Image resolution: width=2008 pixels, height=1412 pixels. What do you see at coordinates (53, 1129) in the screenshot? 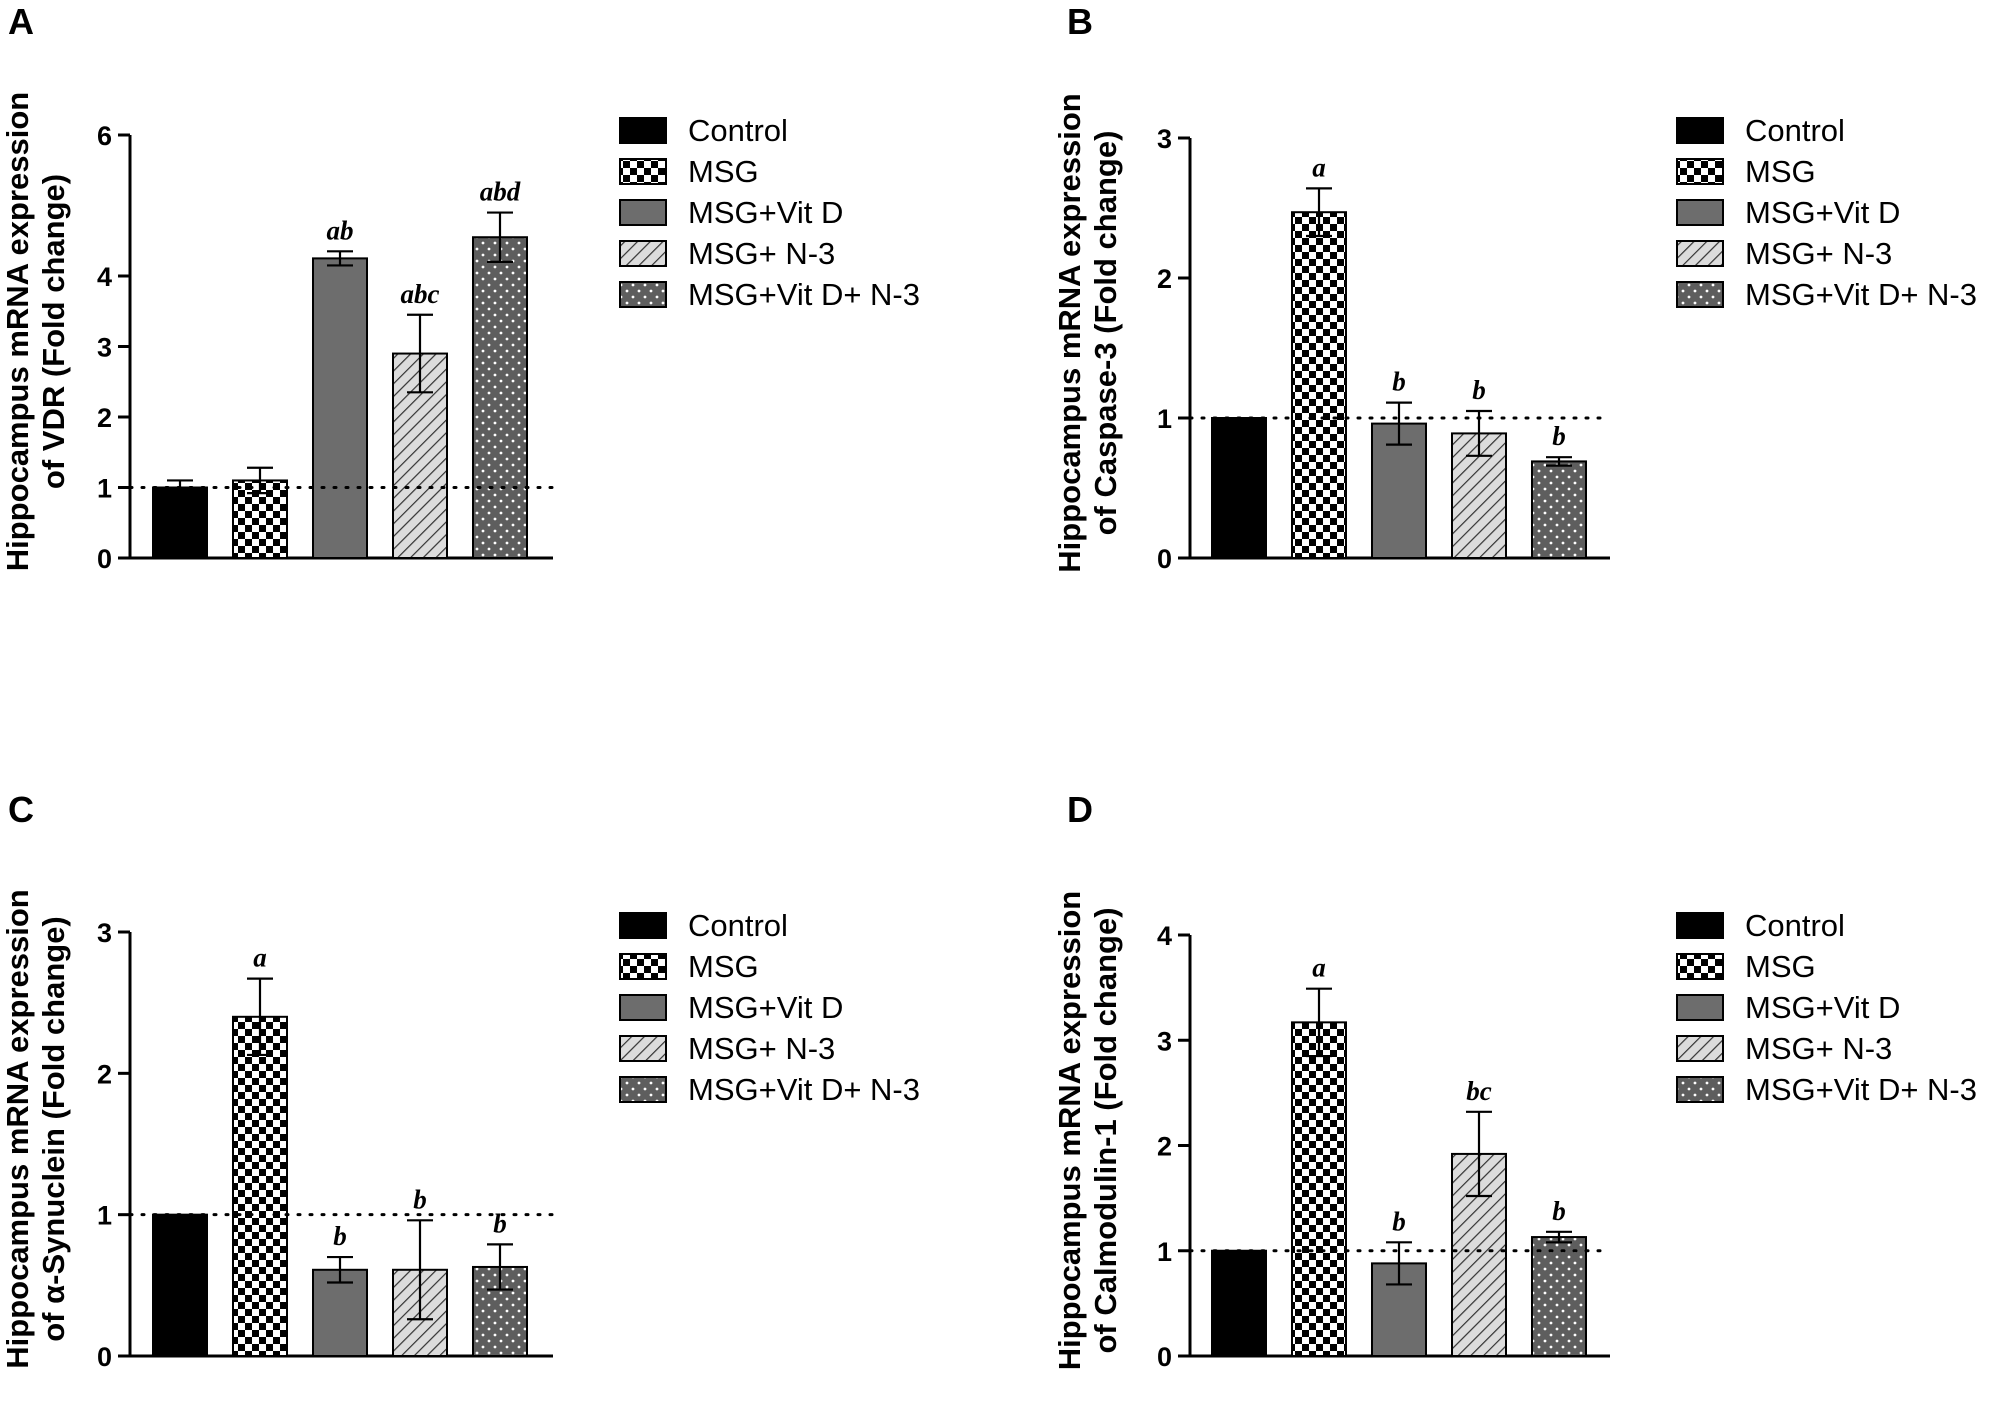
I see `y-axis-title-line2: of α-Synuclein (Fold change)` at bounding box center [53, 1129].